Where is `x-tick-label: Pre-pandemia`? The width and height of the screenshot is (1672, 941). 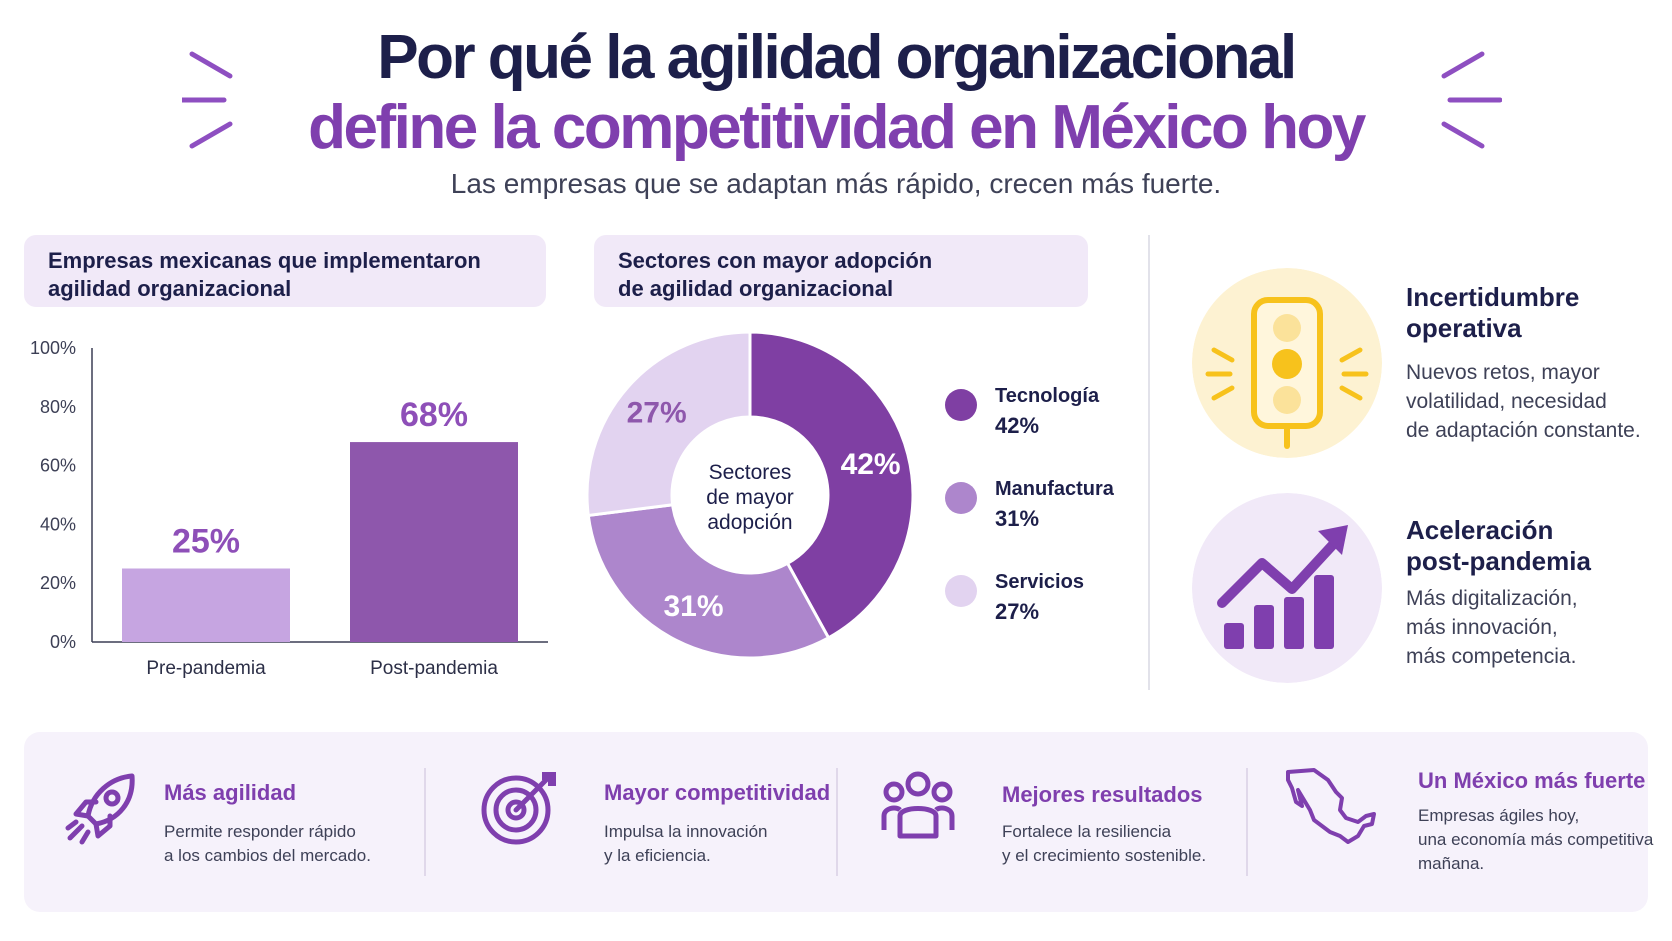
x-tick-label: Pre-pandemia is located at coordinates (206, 668).